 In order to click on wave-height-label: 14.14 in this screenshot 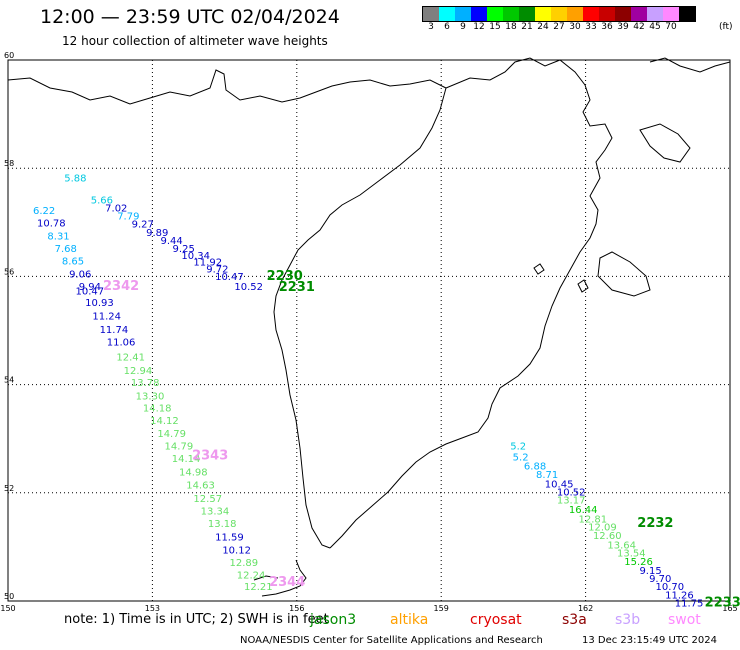, I will do `click(186, 459)`.